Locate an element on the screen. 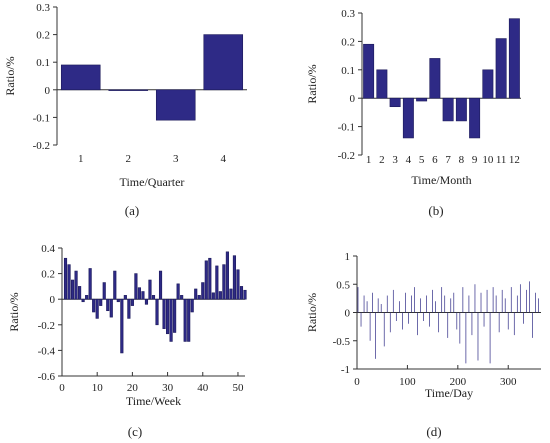 This screenshot has height=443, width=550. y-tick-label: 0.3 is located at coordinates (43, 8).